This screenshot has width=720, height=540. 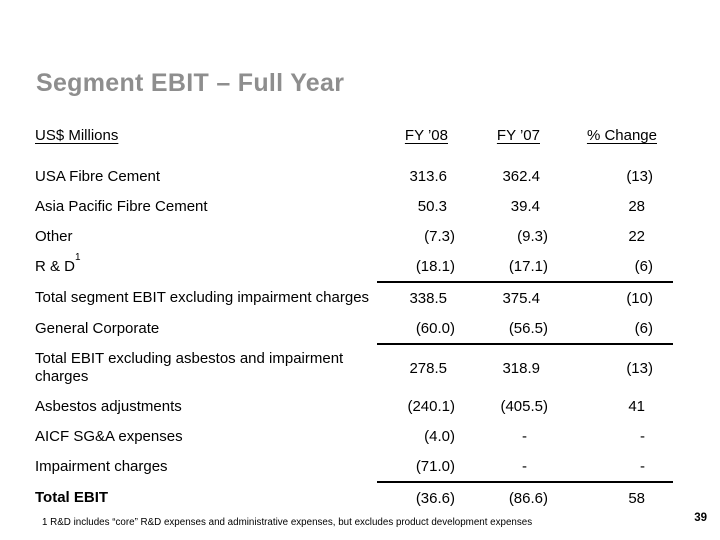 What do you see at coordinates (532, 236) in the screenshot?
I see `cell-fy07: (9.3)` at bounding box center [532, 236].